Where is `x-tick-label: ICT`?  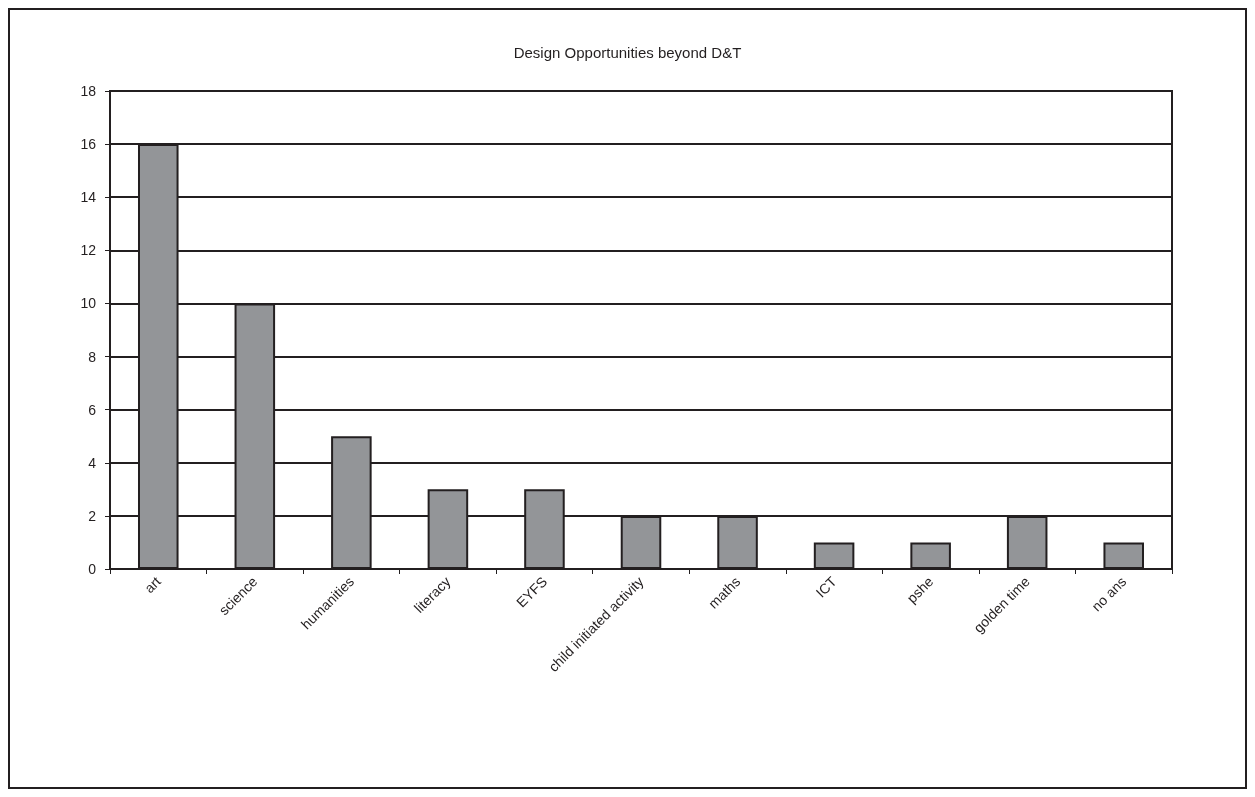
x-tick-label: ICT is located at coordinates (826, 587).